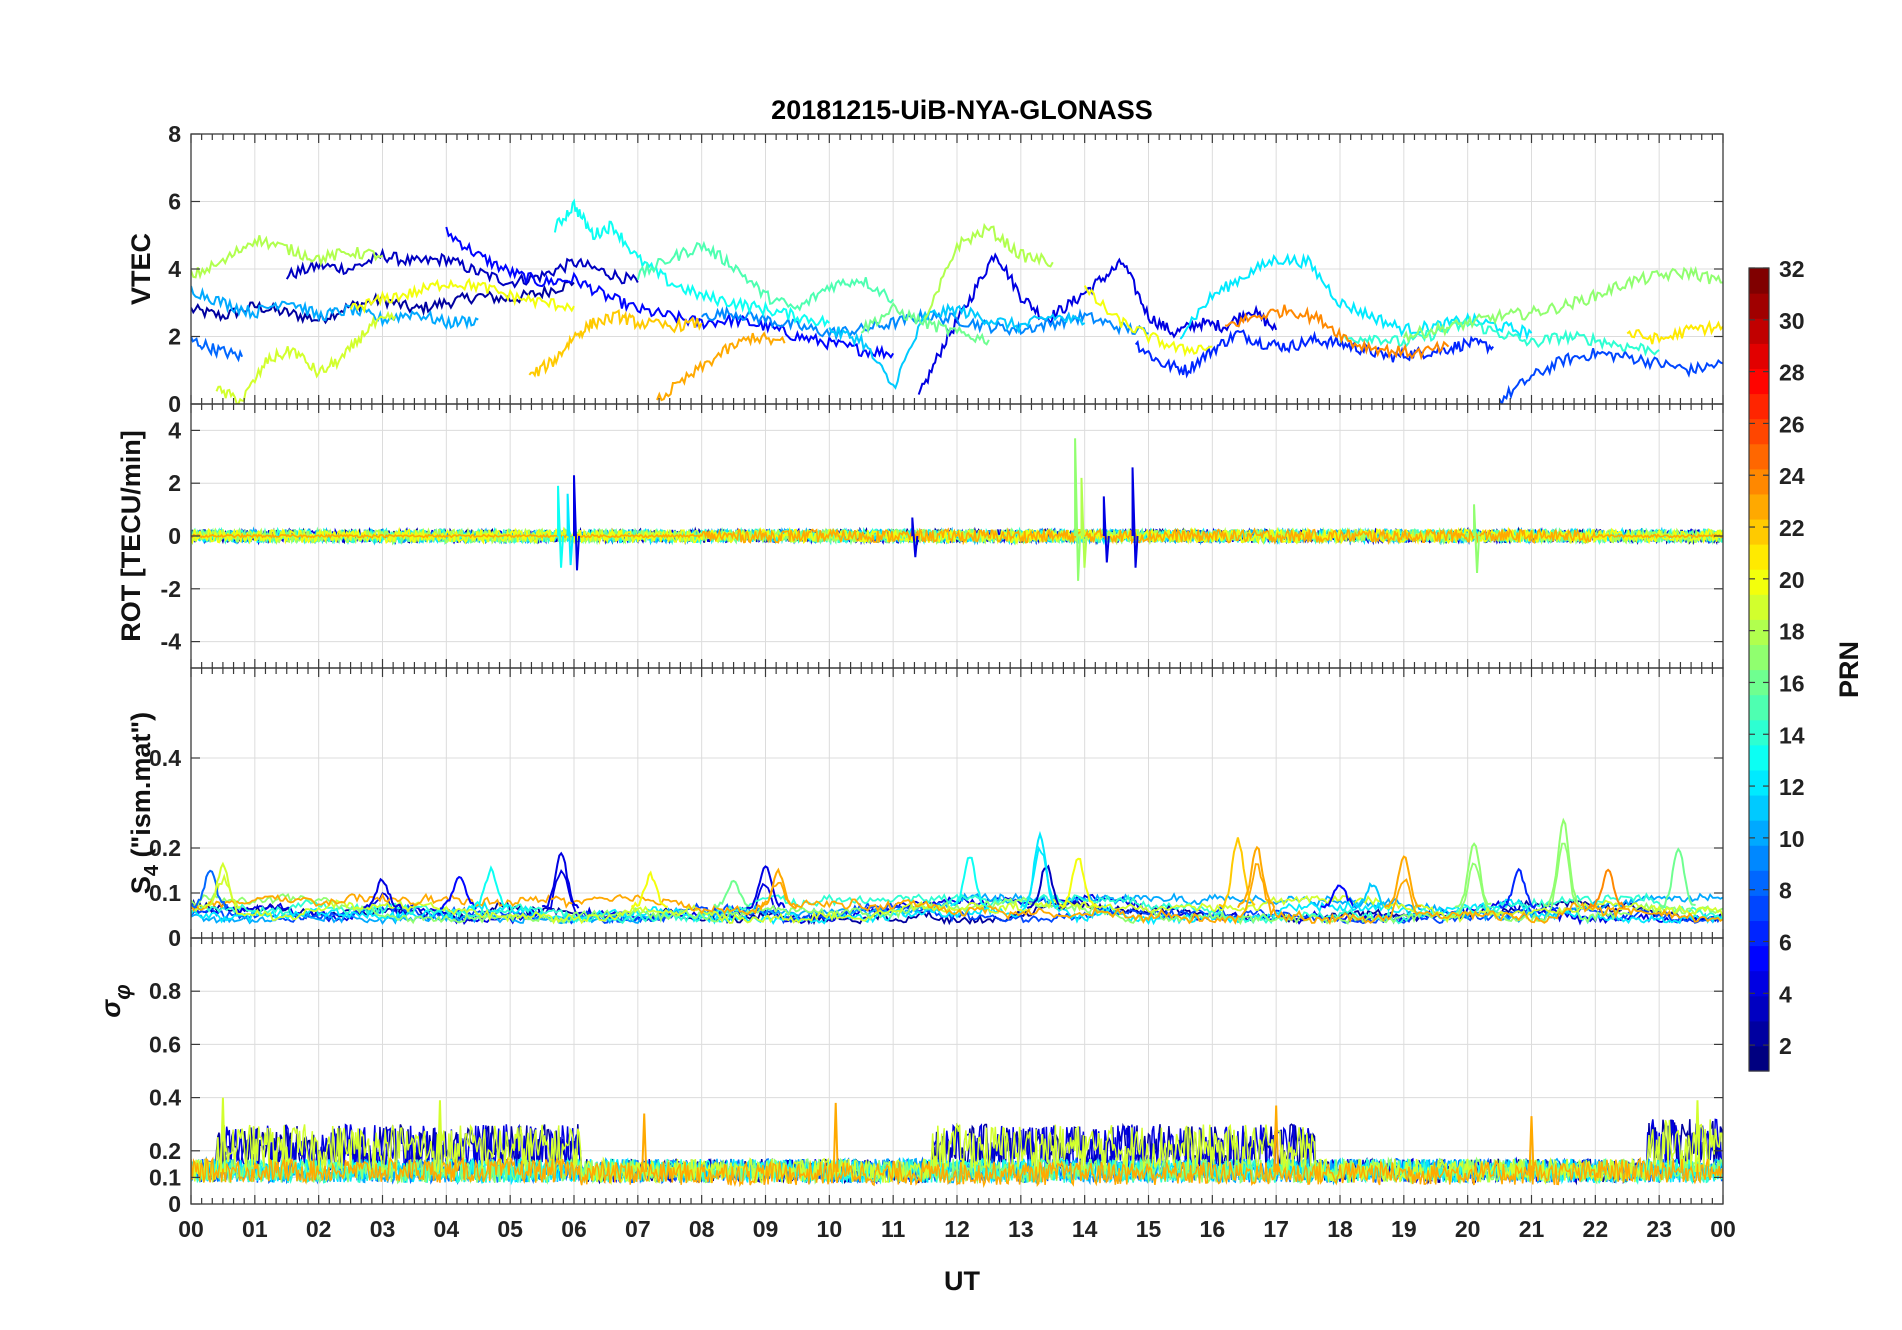 Image resolution: width=1902 pixels, height=1330 pixels. What do you see at coordinates (1792, 839) in the screenshot?
I see `colorbar-tick-label: 10` at bounding box center [1792, 839].